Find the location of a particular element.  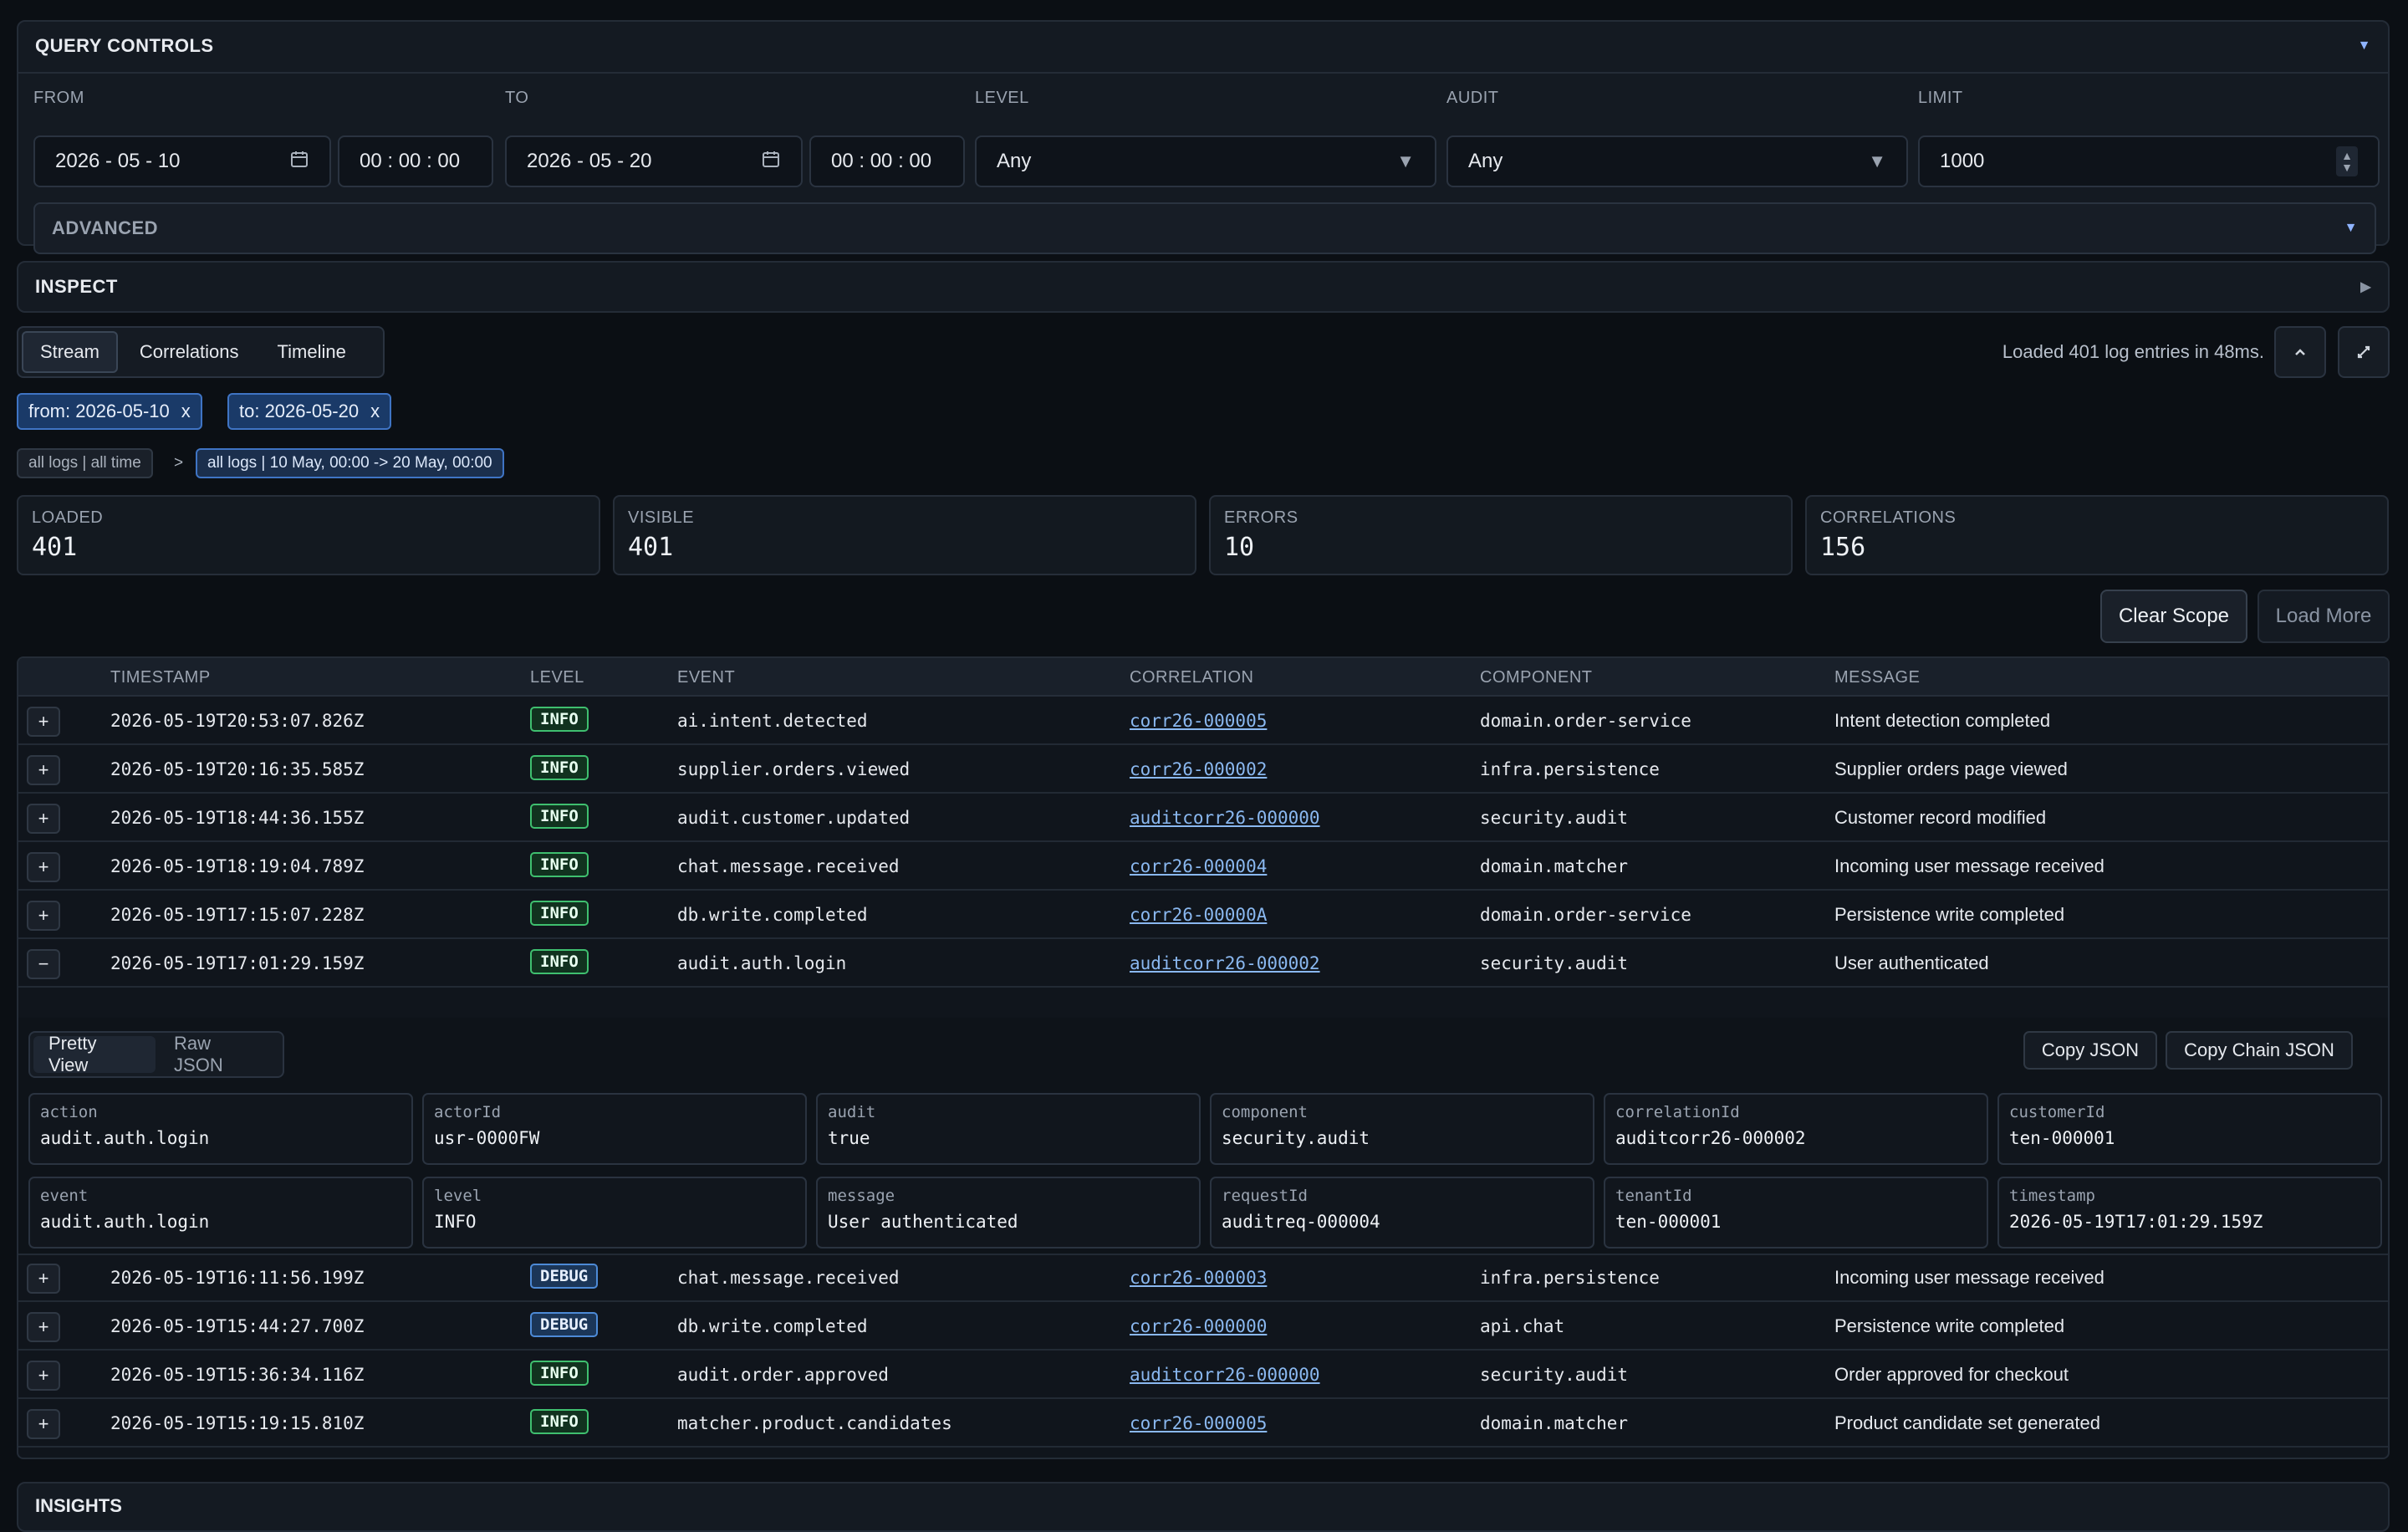

filter-chip-from: from: 2026-05-10 x is located at coordinates (110, 411).